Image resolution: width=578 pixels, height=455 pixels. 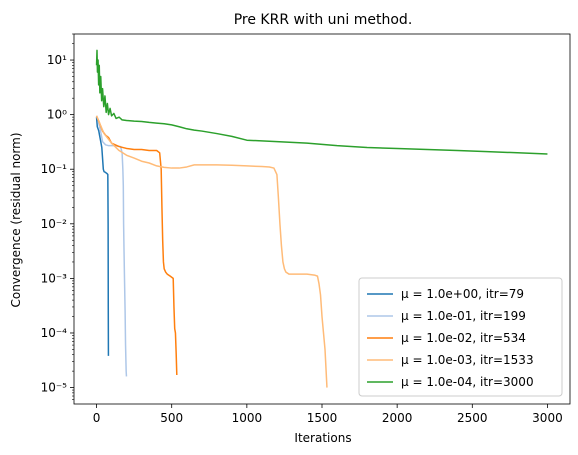 I want to click on y-axis-label: Convergence (residual norm), so click(x=16, y=219).